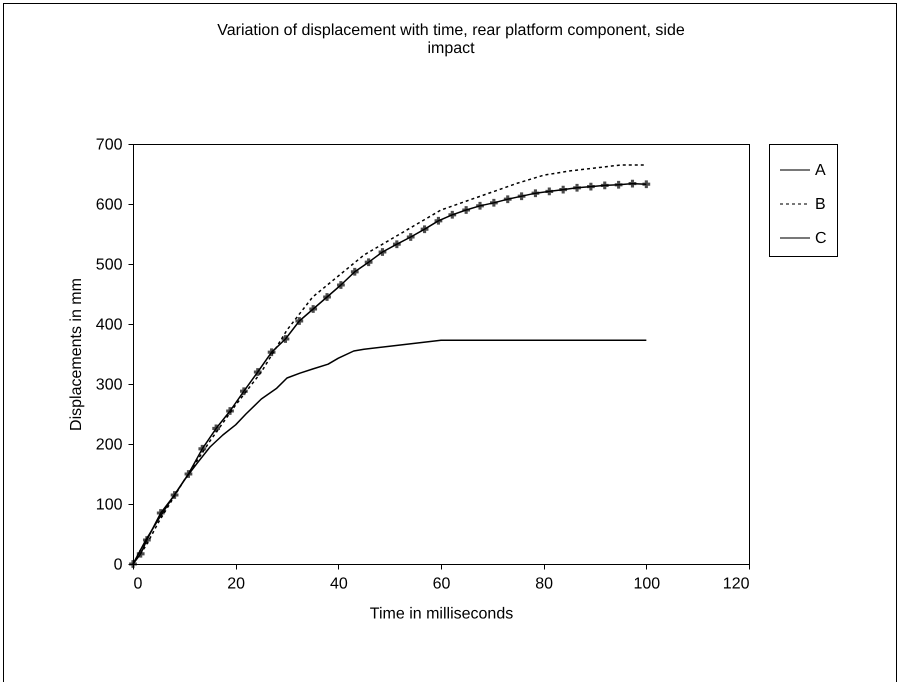  What do you see at coordinates (236, 584) in the screenshot?
I see `x-tick-label: 20` at bounding box center [236, 584].